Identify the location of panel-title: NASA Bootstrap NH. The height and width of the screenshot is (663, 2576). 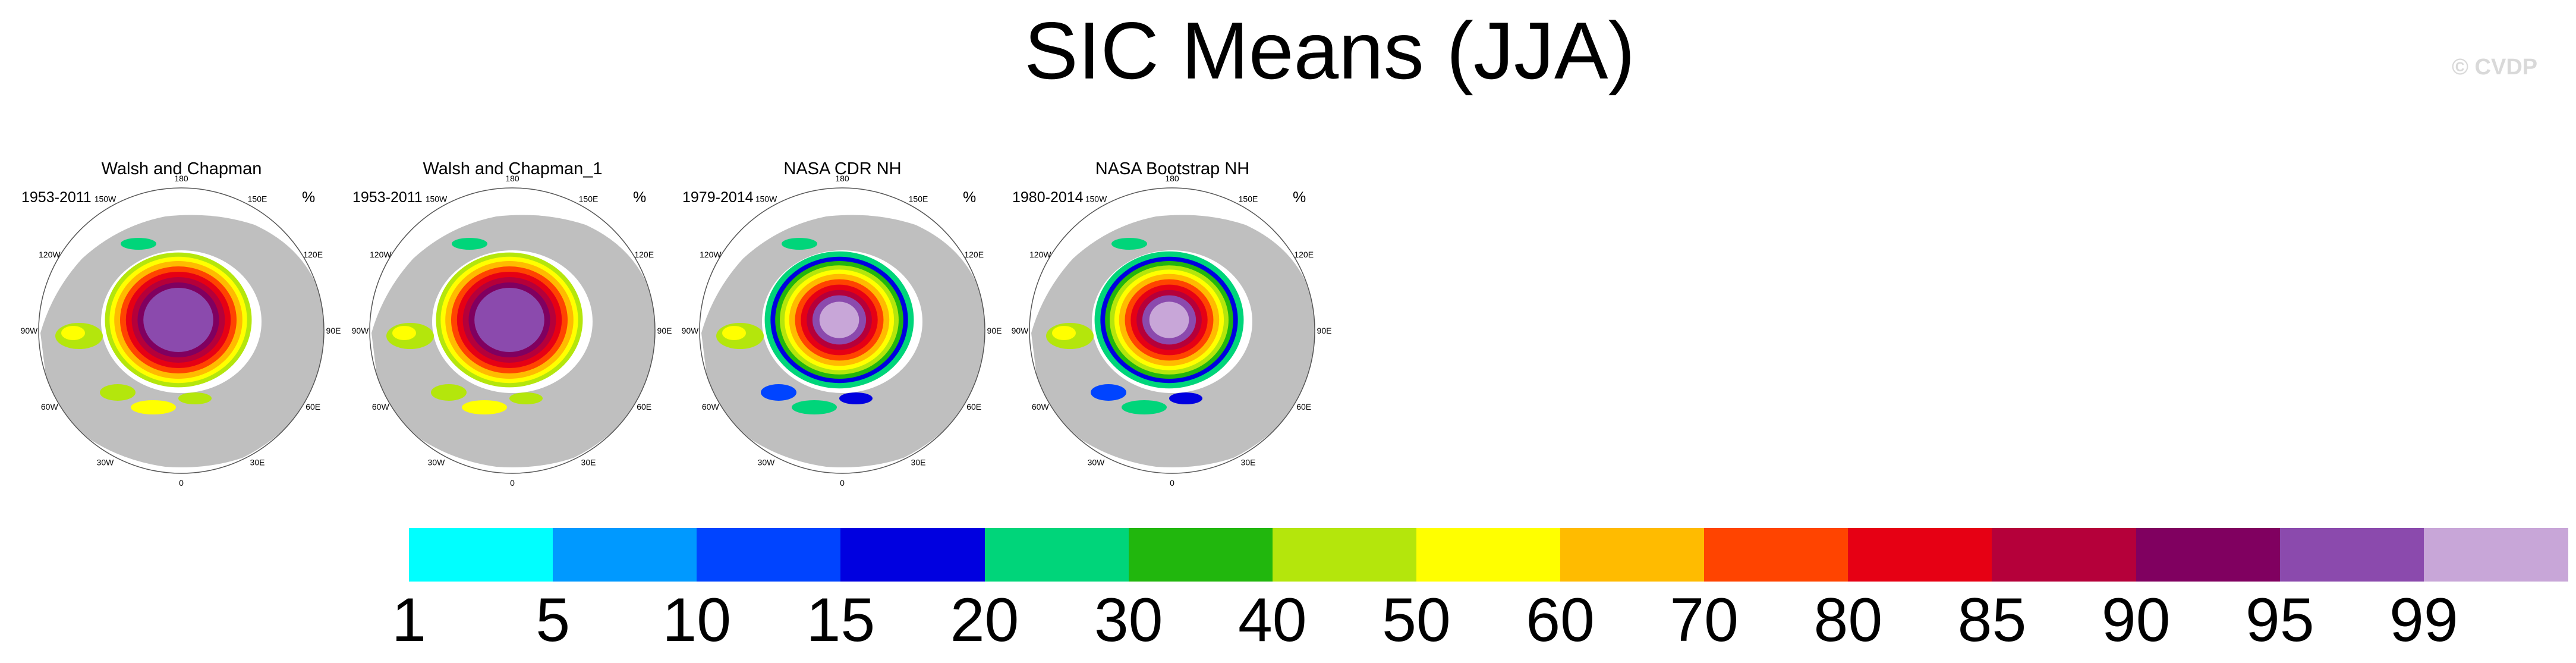
(1172, 168).